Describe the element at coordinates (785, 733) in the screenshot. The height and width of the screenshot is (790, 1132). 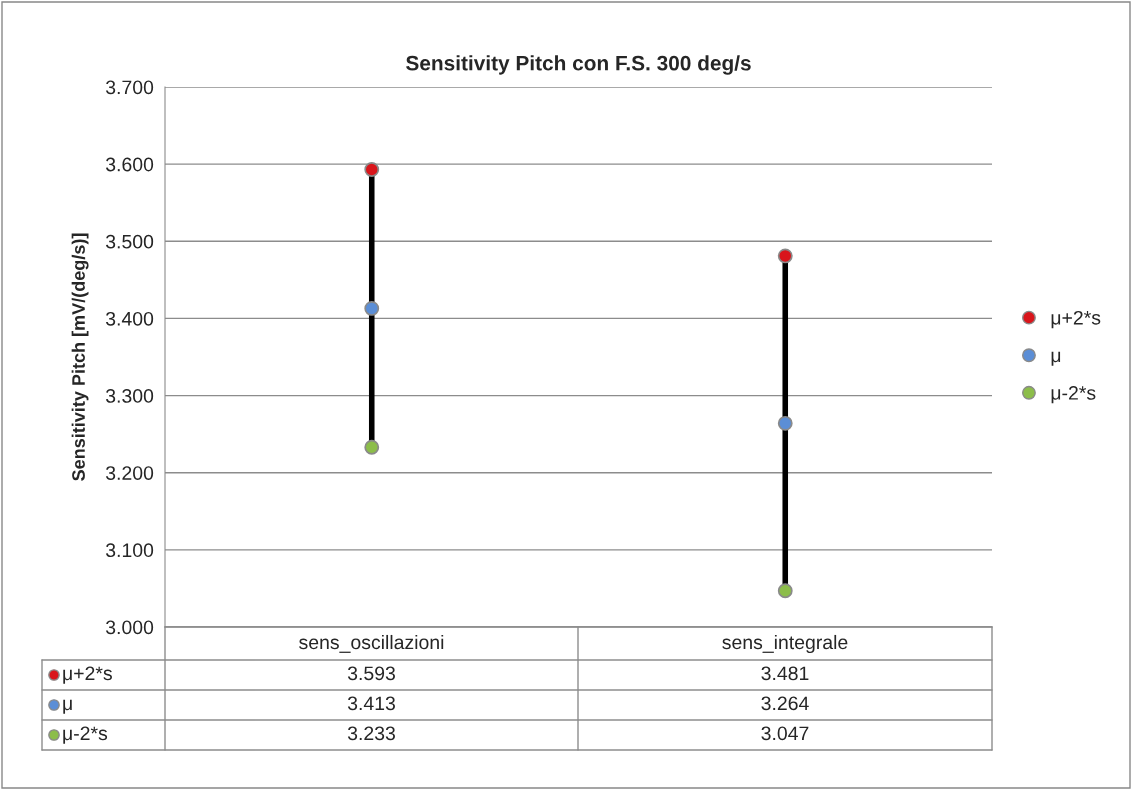
I see `data-label: 3.047` at that location.